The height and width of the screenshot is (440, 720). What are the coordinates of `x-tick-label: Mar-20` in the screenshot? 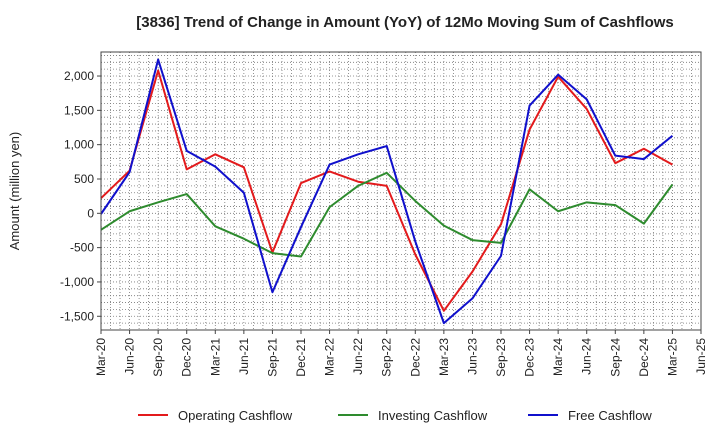 It's located at (101, 357).